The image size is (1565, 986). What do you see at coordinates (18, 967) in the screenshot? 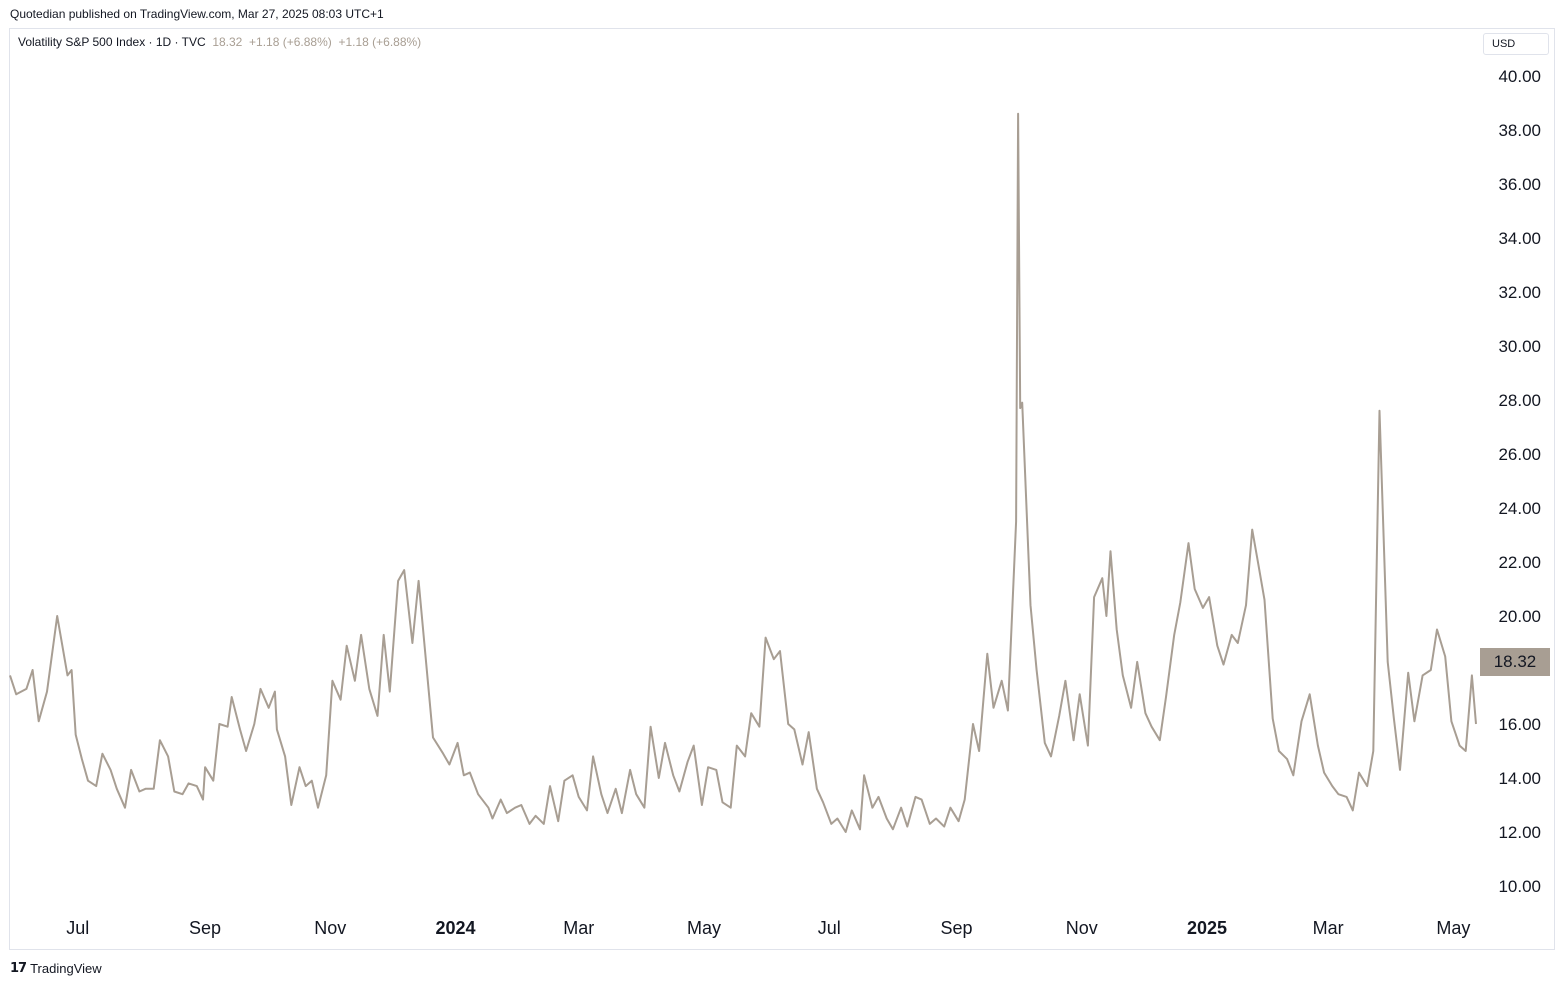
I see `tradingview-logo-icon: 𝟭𝟳` at bounding box center [18, 967].